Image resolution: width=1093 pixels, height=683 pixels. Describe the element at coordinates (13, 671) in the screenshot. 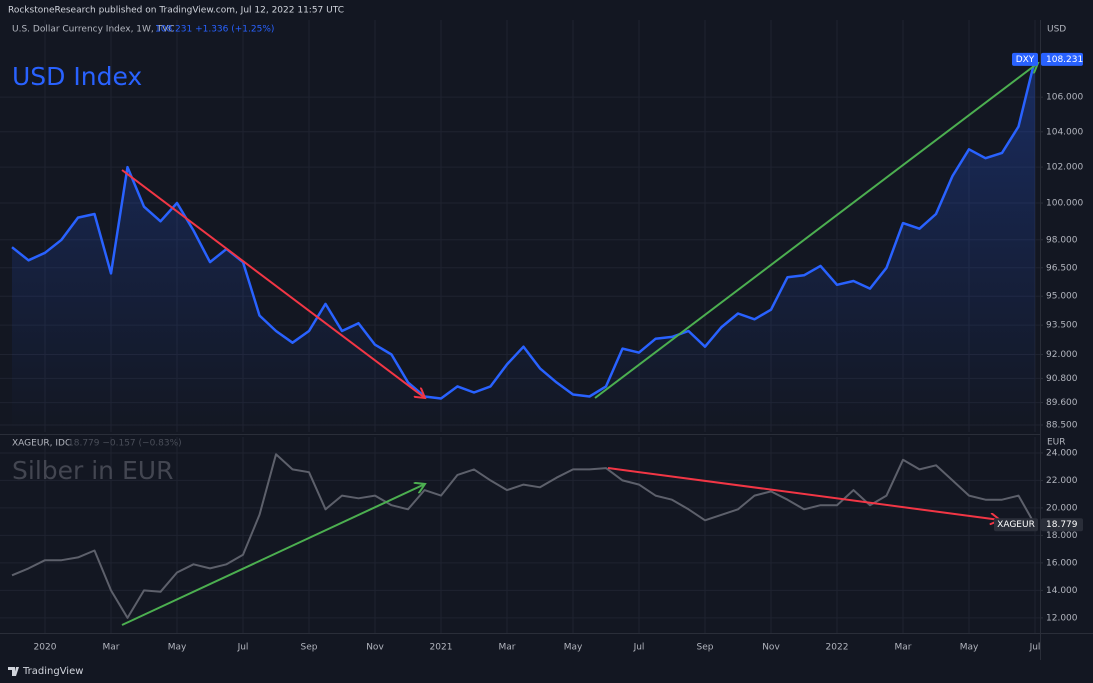

I see `brand-logo` at that location.